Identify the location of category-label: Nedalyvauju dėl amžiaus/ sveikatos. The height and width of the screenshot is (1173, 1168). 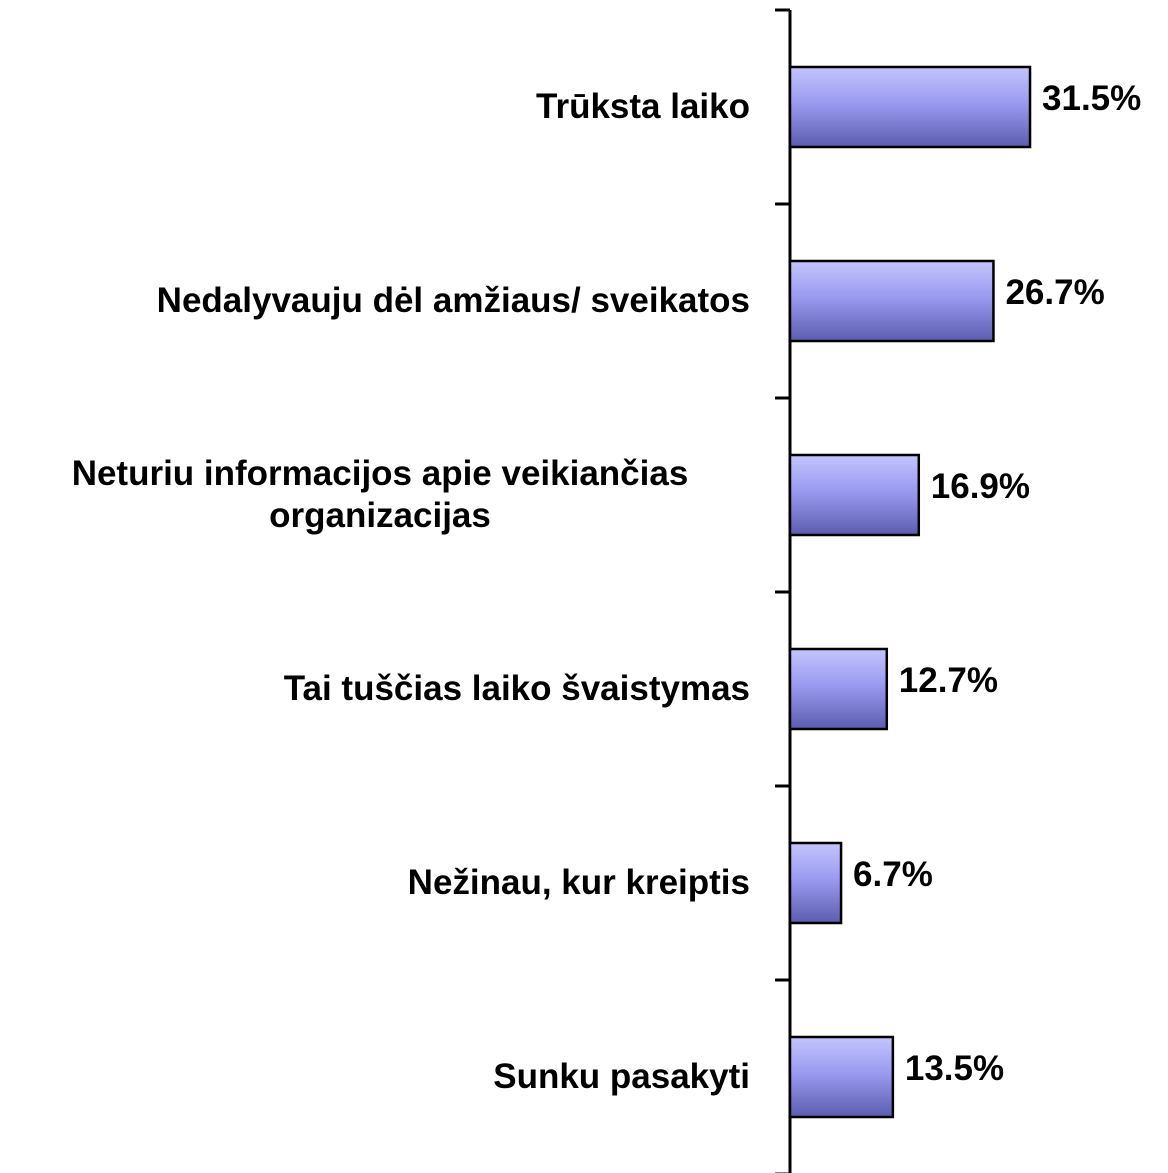
(375, 301).